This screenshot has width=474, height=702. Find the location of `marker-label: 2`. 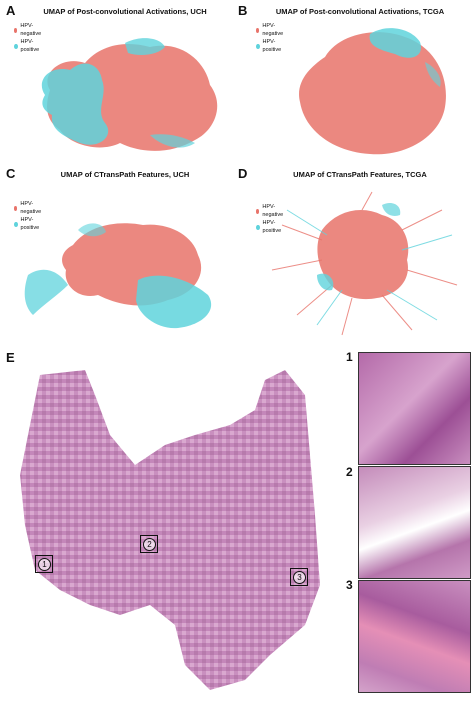

marker-label: 2 is located at coordinates (149, 544).